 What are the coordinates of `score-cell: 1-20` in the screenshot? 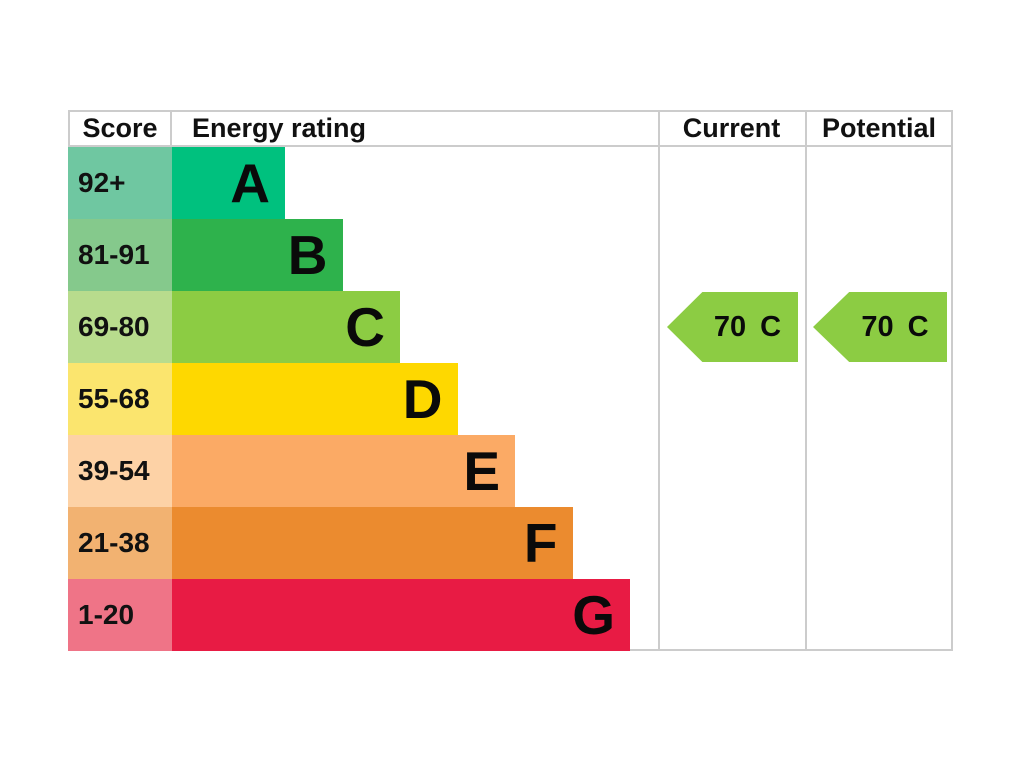 It's located at (120, 615).